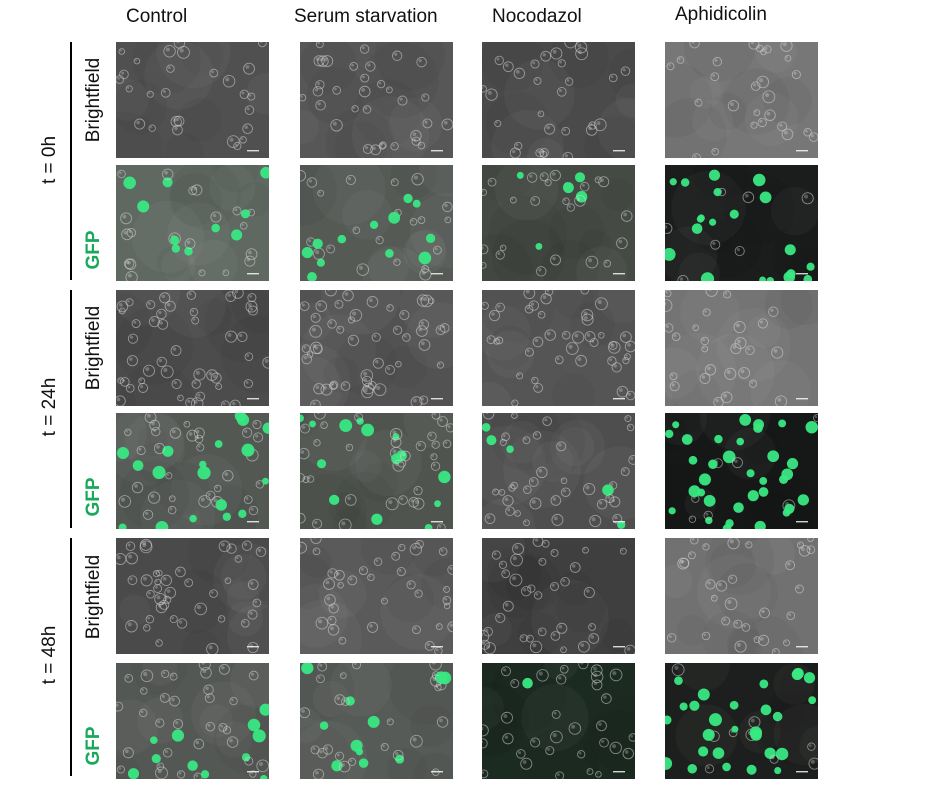 The image size is (933, 794). Describe the element at coordinates (71, 161) in the screenshot. I see `bracket-0h` at that location.